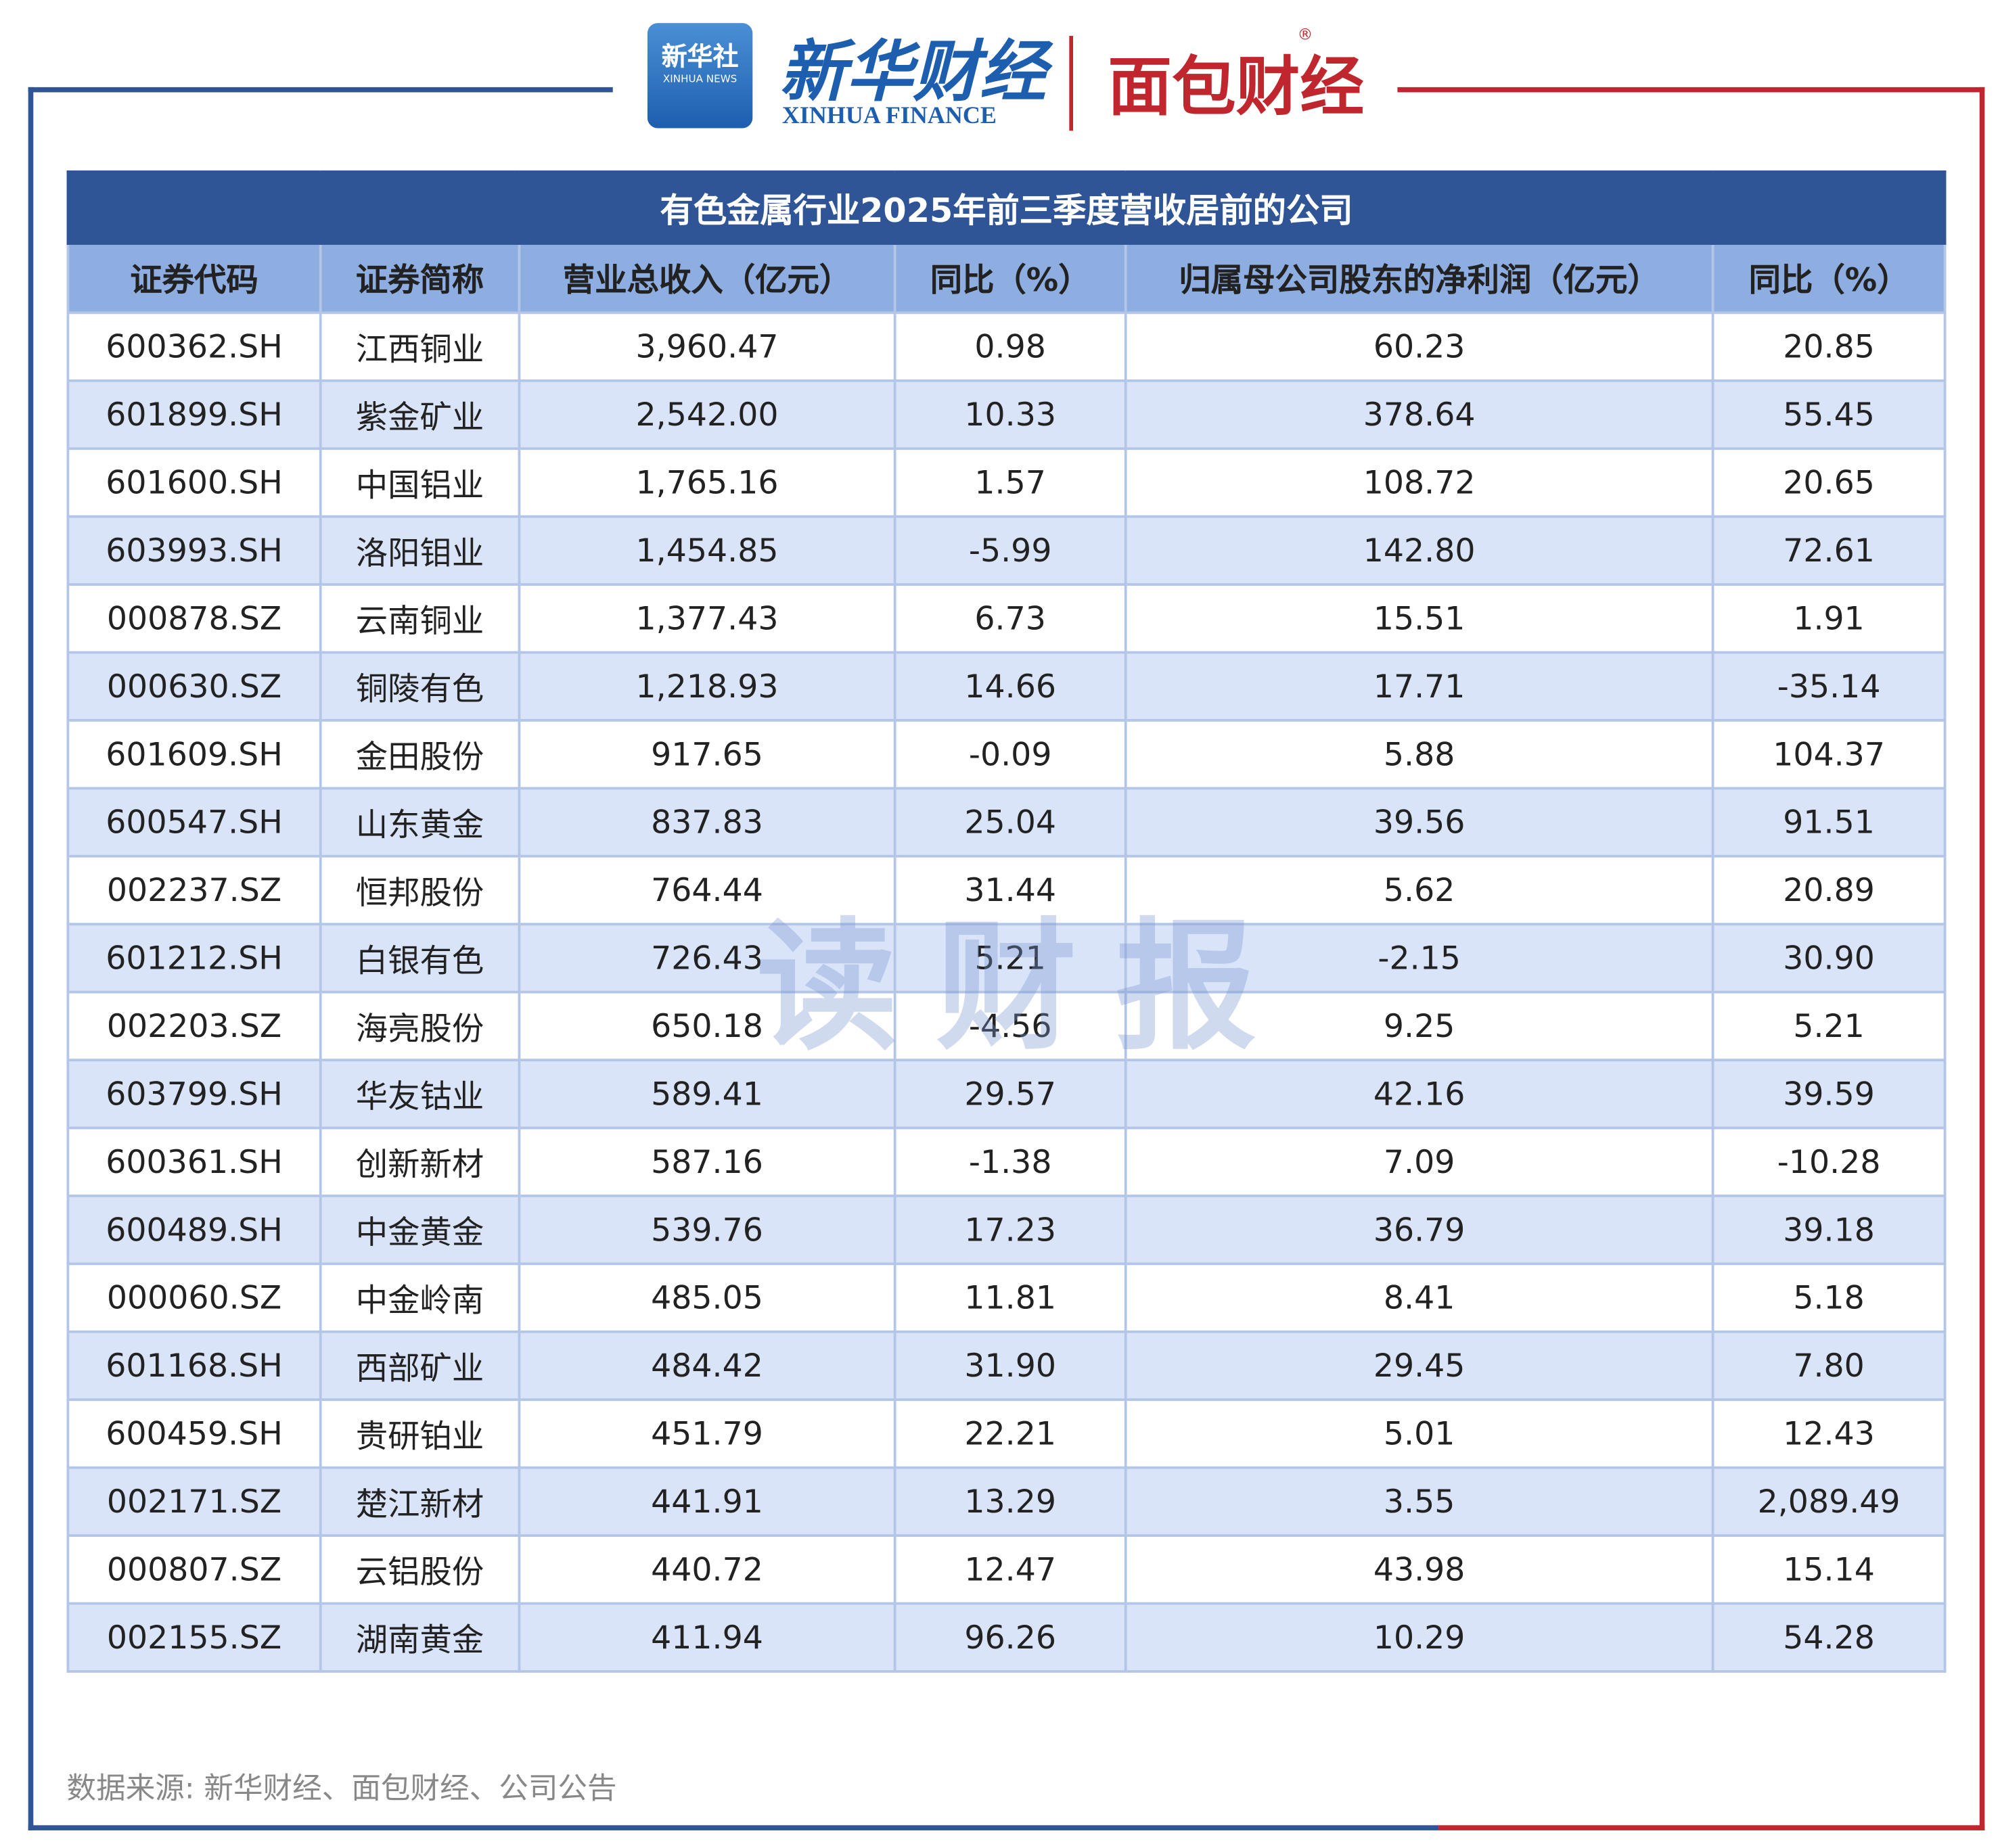 This screenshot has width=2000, height=1848. I want to click on cell: 600547.SH, so click(194, 822).